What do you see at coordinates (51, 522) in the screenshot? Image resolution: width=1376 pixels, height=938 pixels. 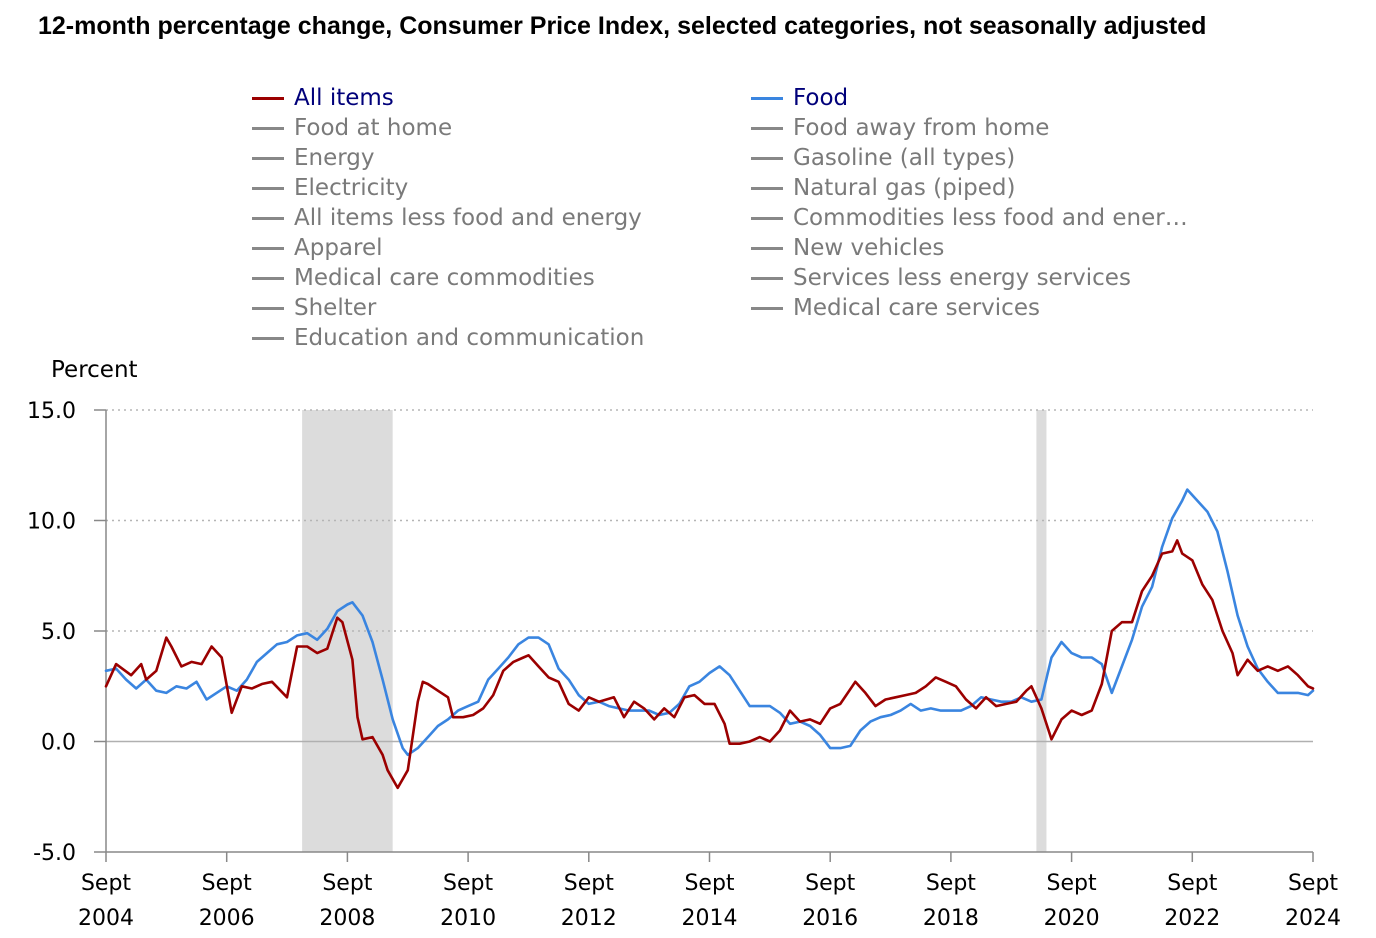 I see `y-tick-label: 10.0` at bounding box center [51, 522].